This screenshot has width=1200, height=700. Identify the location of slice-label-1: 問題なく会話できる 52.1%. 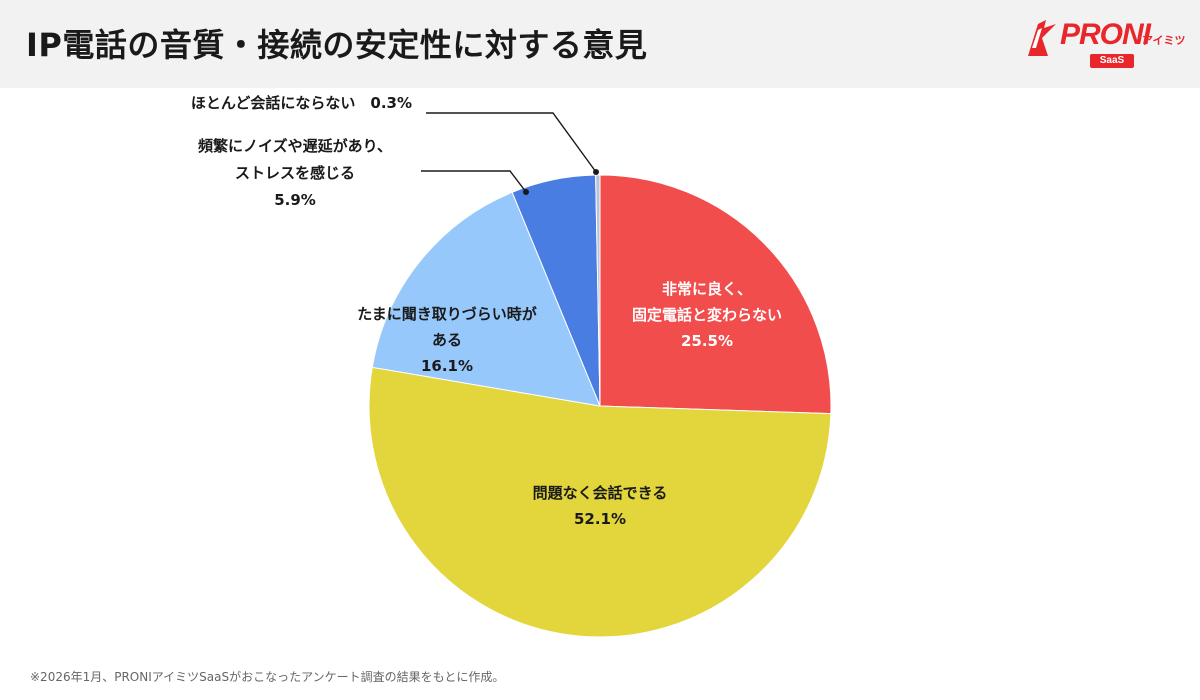
(600, 506).